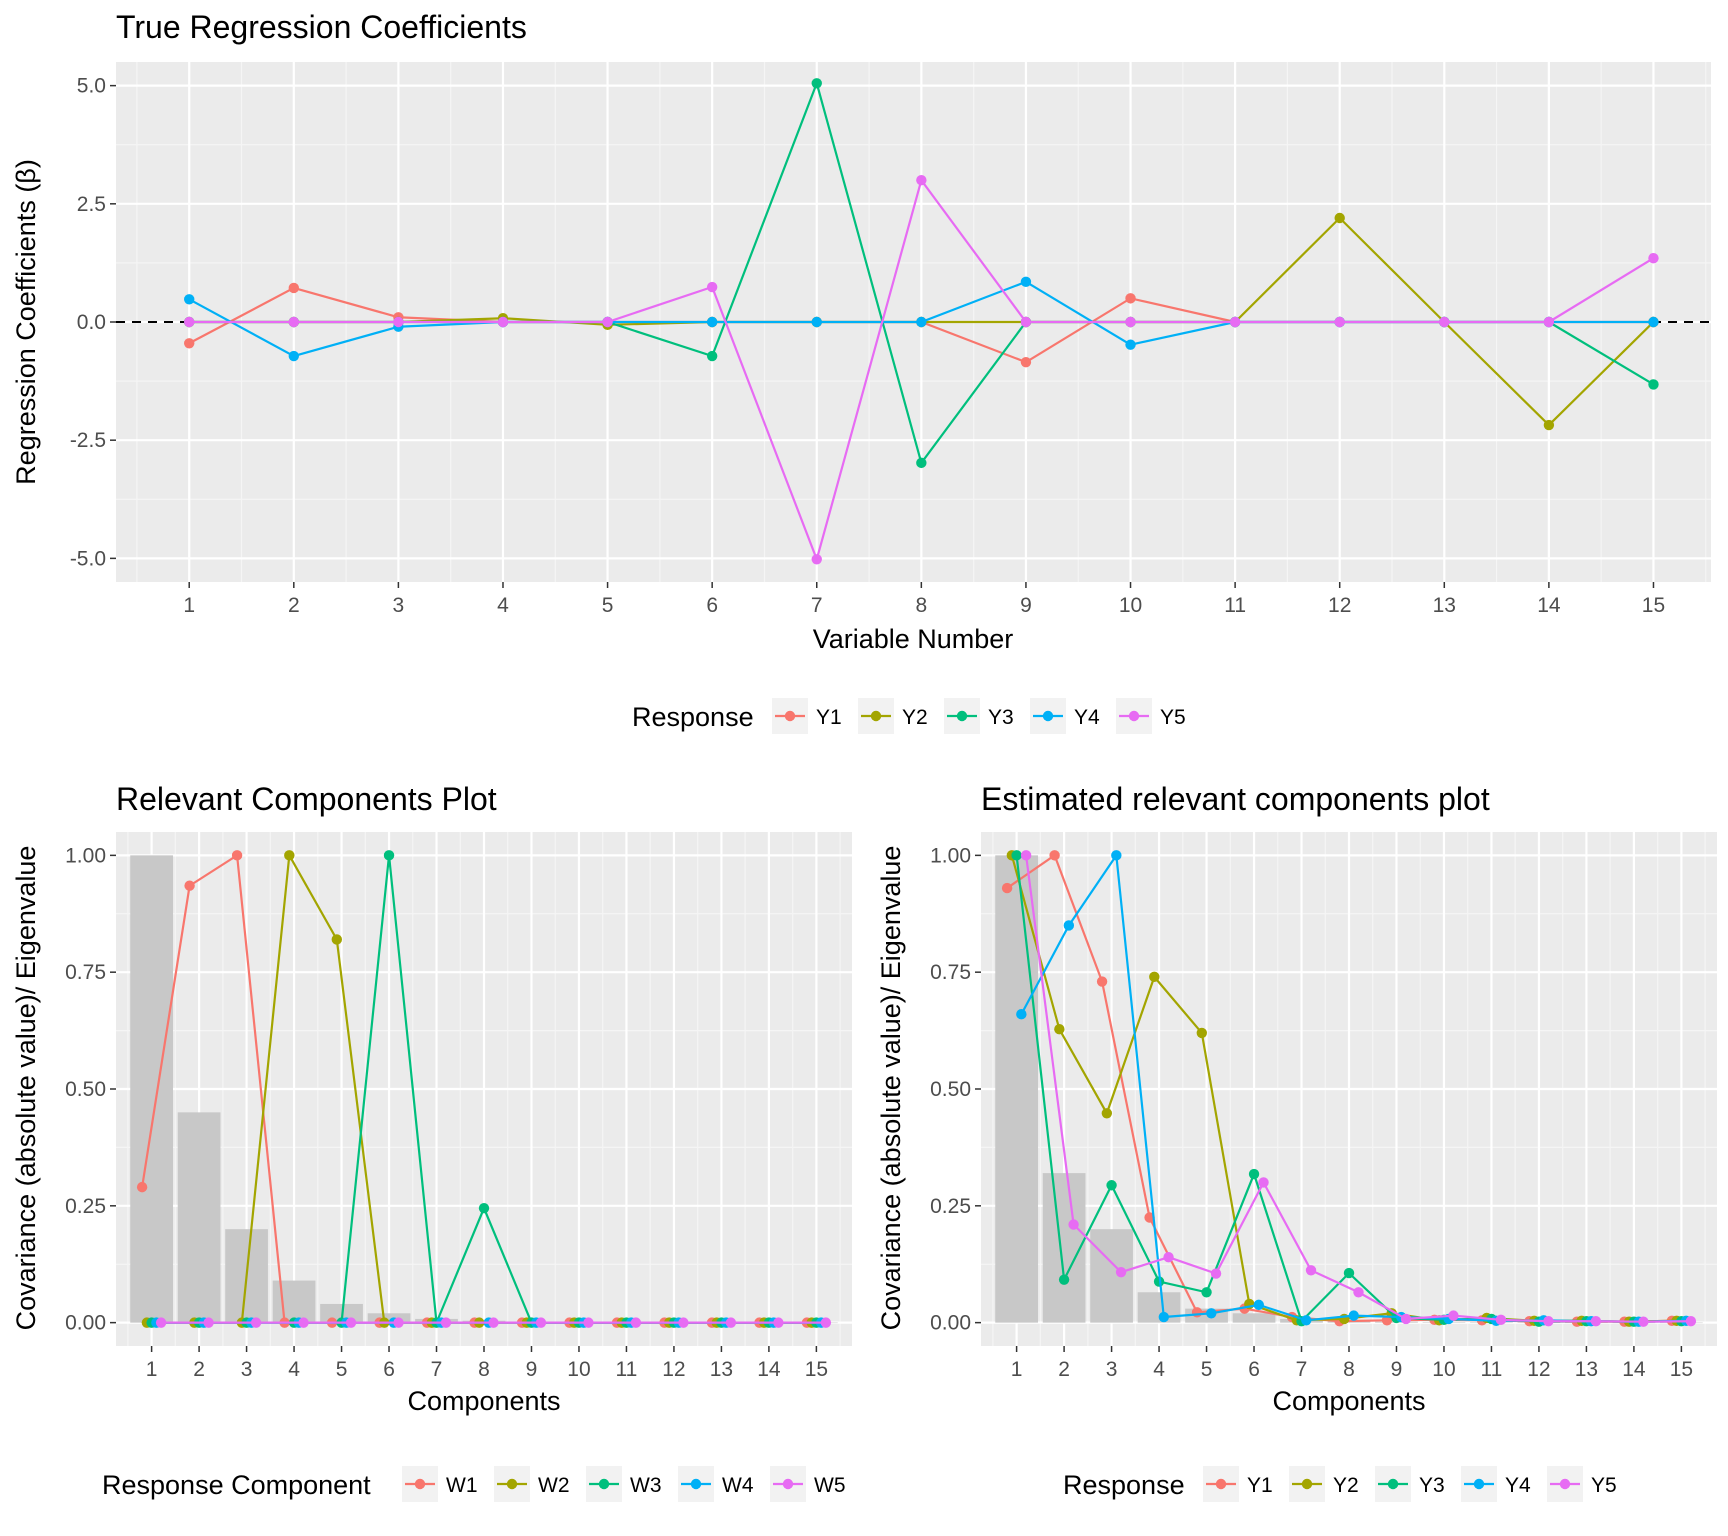 Image resolution: width=1728 pixels, height=1536 pixels. Describe the element at coordinates (1432, 1485) in the screenshot. I see `legend-label-Y3: Y3` at that location.